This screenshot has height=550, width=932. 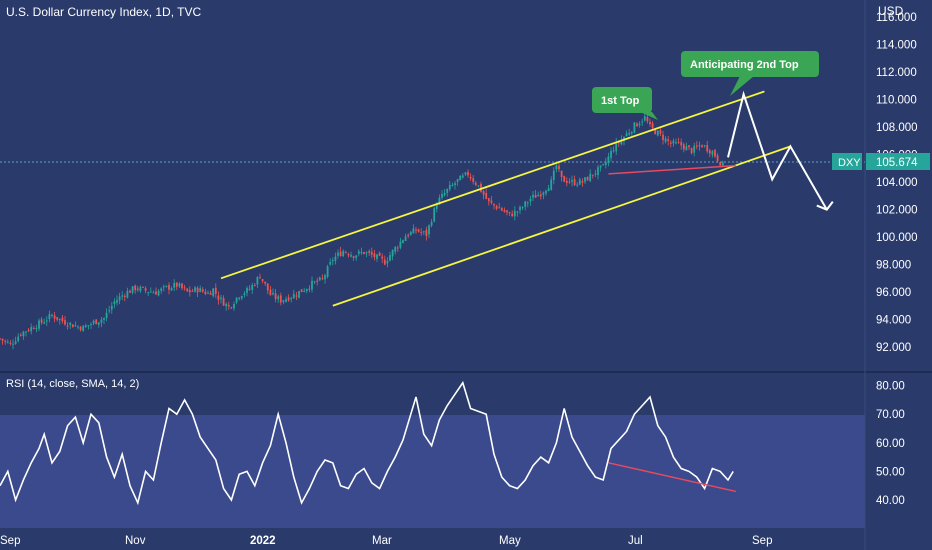 What do you see at coordinates (510, 541) in the screenshot?
I see `x-tick-label: May` at bounding box center [510, 541].